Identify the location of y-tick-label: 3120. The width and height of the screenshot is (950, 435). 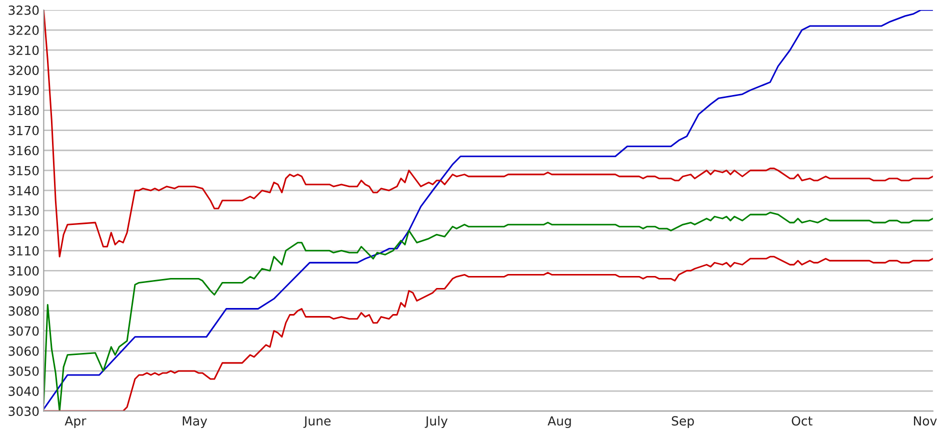
(23, 231).